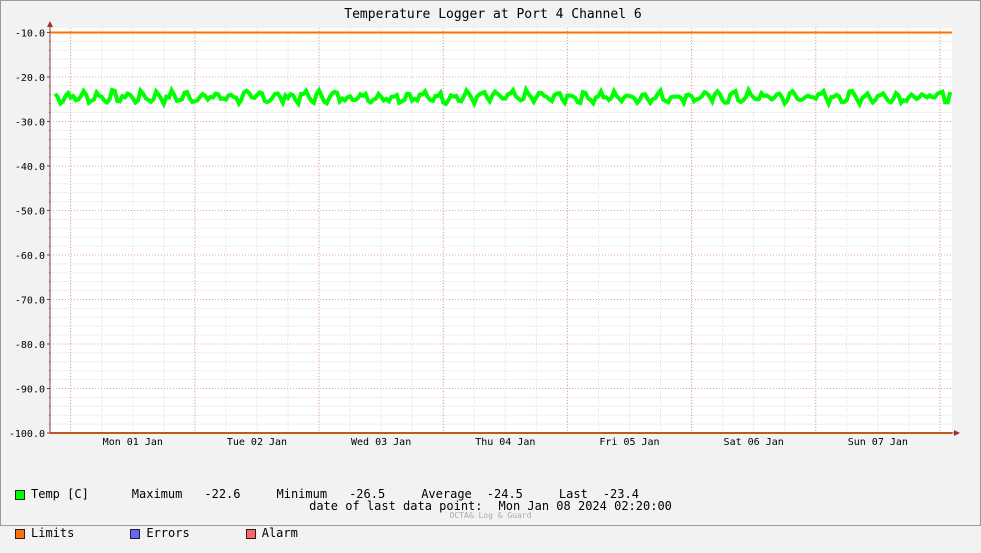 The image size is (981, 553). Describe the element at coordinates (30, 78) in the screenshot. I see `y-tick-label: -20.0` at that location.